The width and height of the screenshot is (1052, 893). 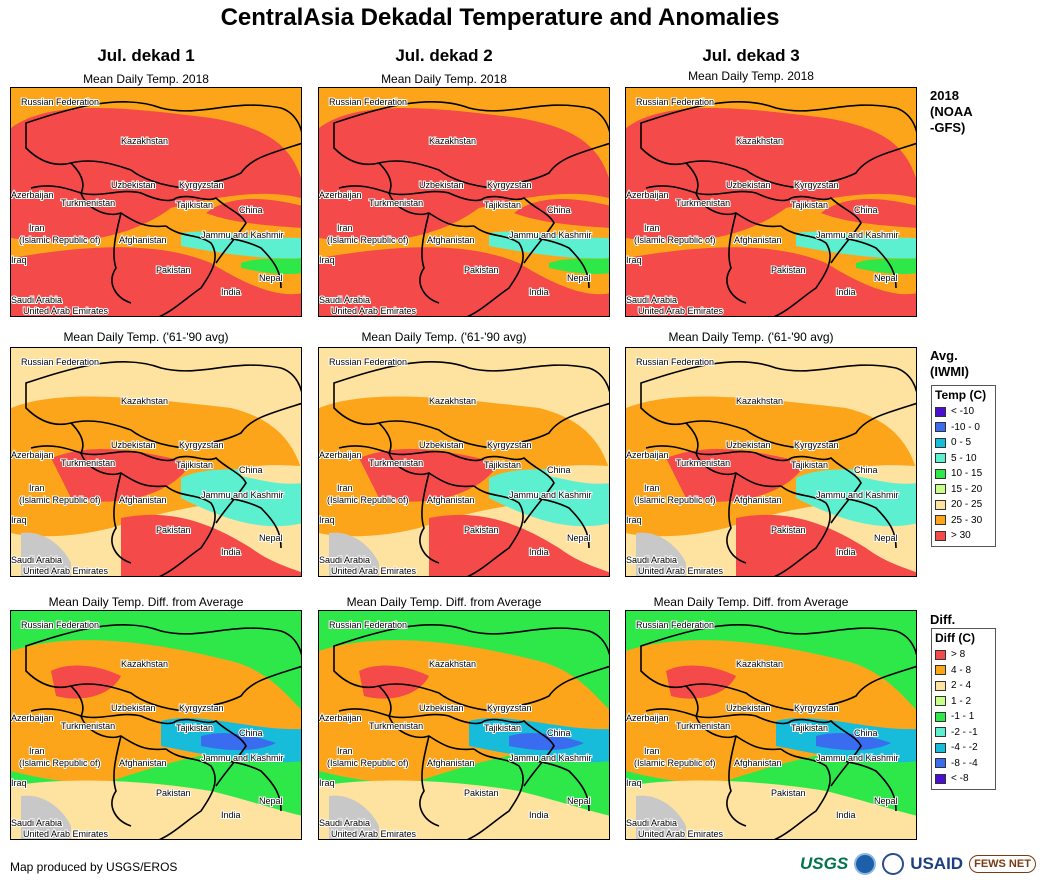 I want to click on row-label-average: Avg. (IWMI), so click(x=949, y=363).